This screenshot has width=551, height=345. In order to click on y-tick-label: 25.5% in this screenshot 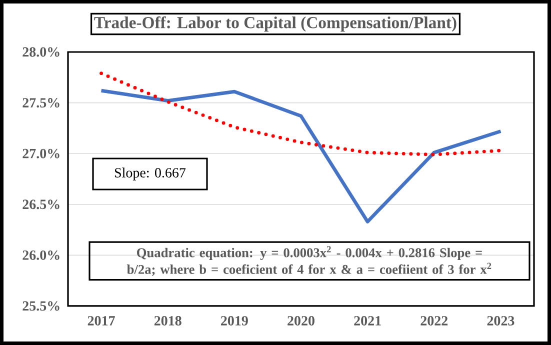, I will do `click(41, 306)`.